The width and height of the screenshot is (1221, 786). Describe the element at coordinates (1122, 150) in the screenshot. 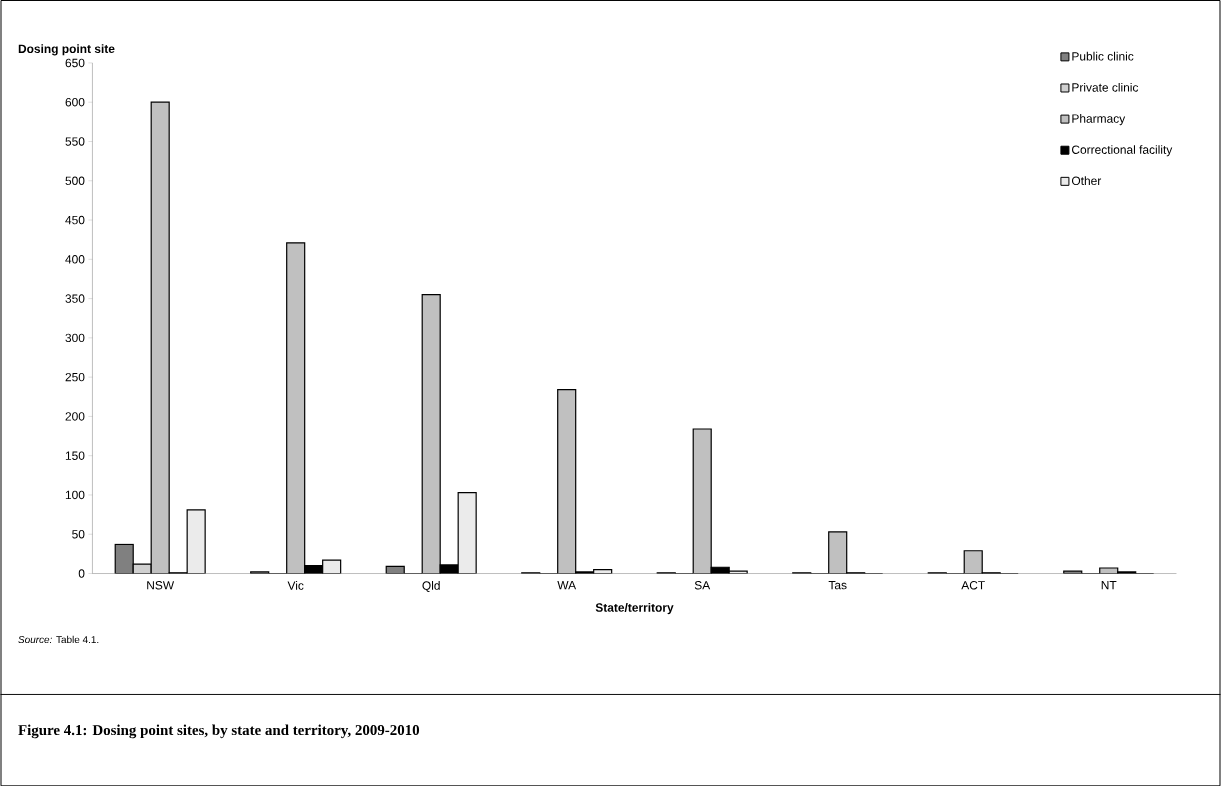

I see `legend-label: Correctional facility` at that location.